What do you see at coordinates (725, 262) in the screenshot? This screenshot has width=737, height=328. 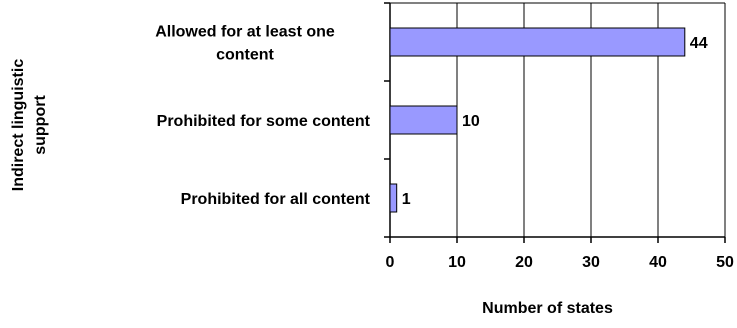 I see `x-tick-label: 50` at bounding box center [725, 262].